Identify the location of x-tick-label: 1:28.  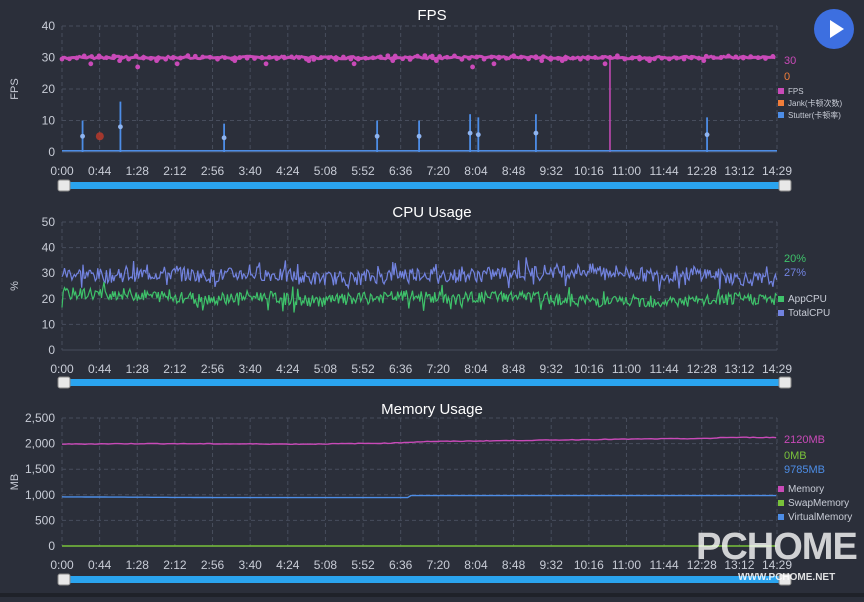
(138, 171).